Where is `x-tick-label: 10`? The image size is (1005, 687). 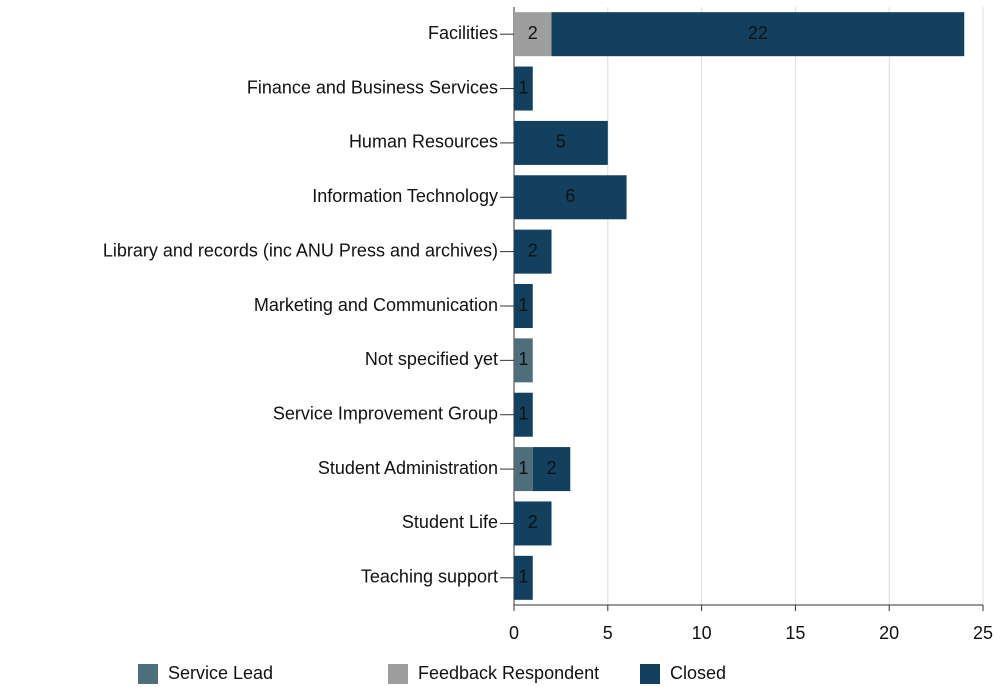 x-tick-label: 10 is located at coordinates (702, 633).